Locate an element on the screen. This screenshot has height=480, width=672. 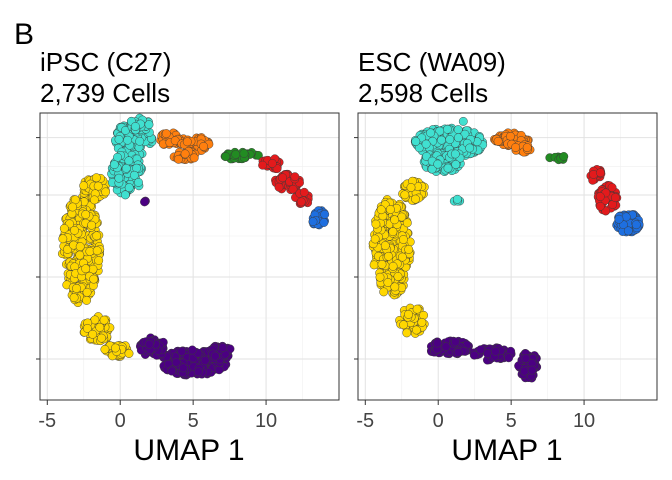
x-axis: -5 0 5 10 is located at coordinates (157, 416).